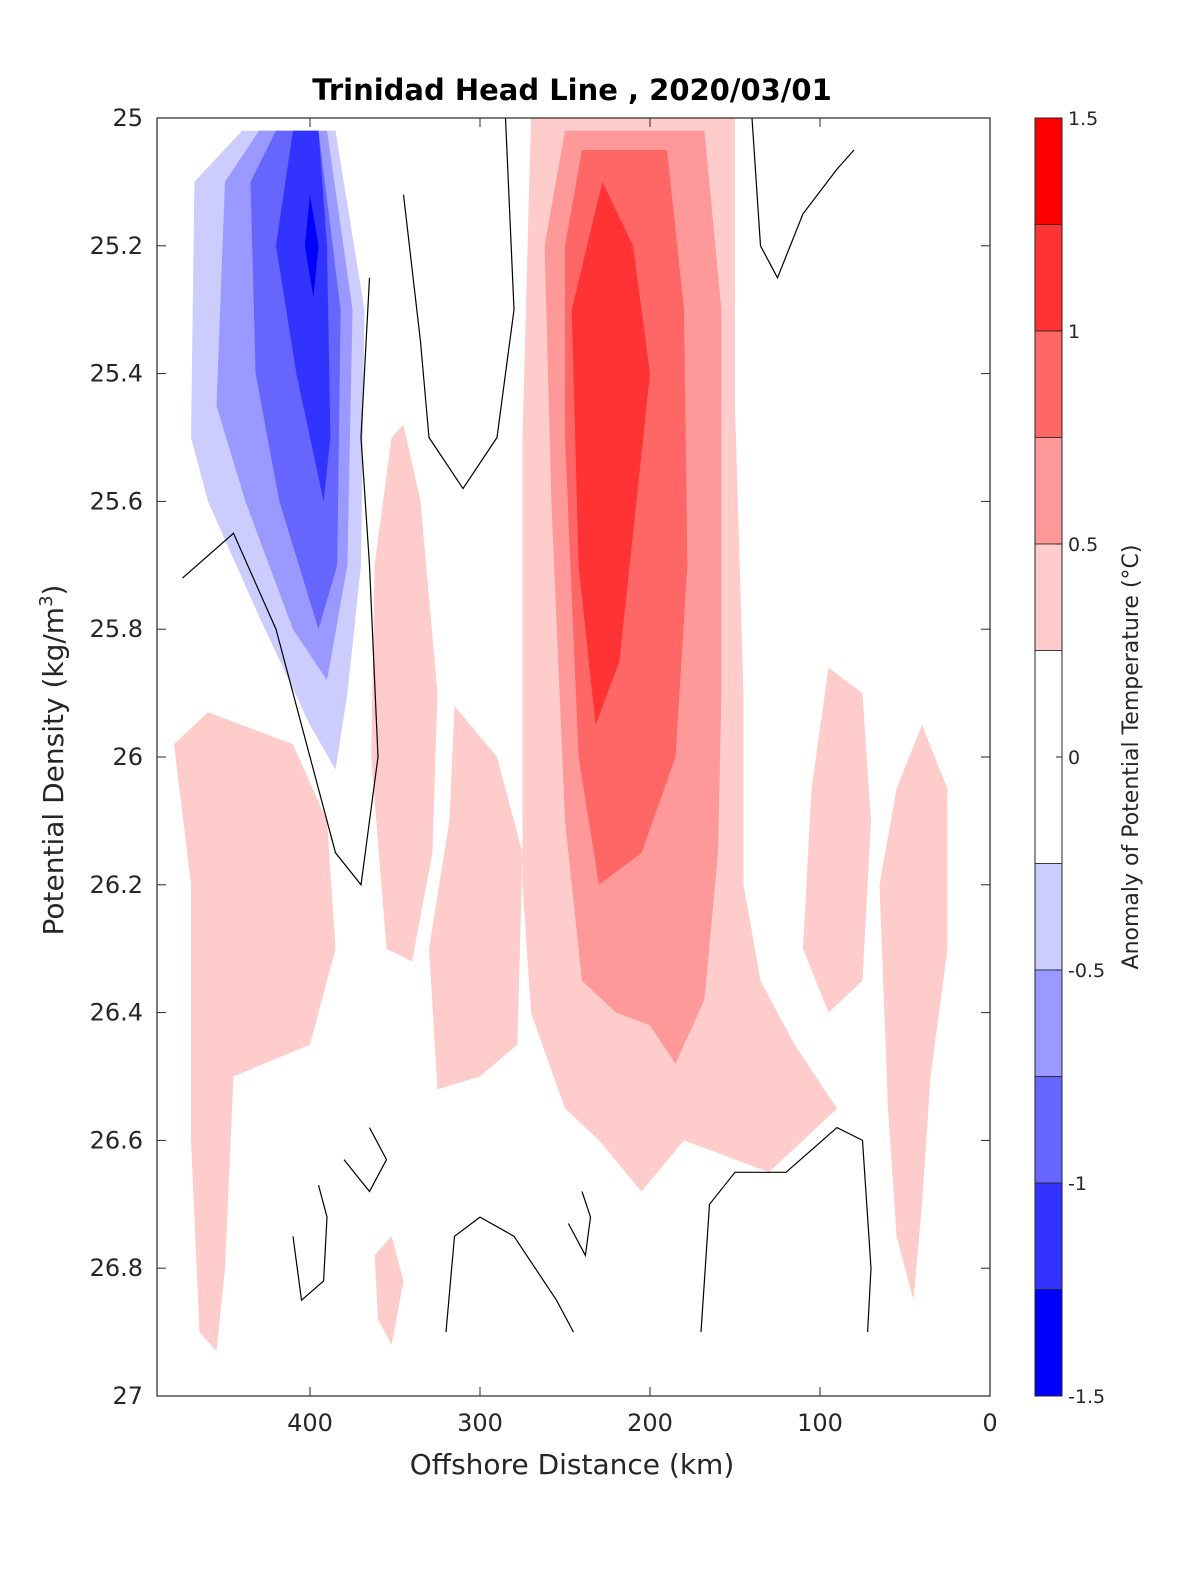 This screenshot has height=1575, width=1200. What do you see at coordinates (116, 885) in the screenshot?
I see `y-tick-label-6: 26.2` at bounding box center [116, 885].